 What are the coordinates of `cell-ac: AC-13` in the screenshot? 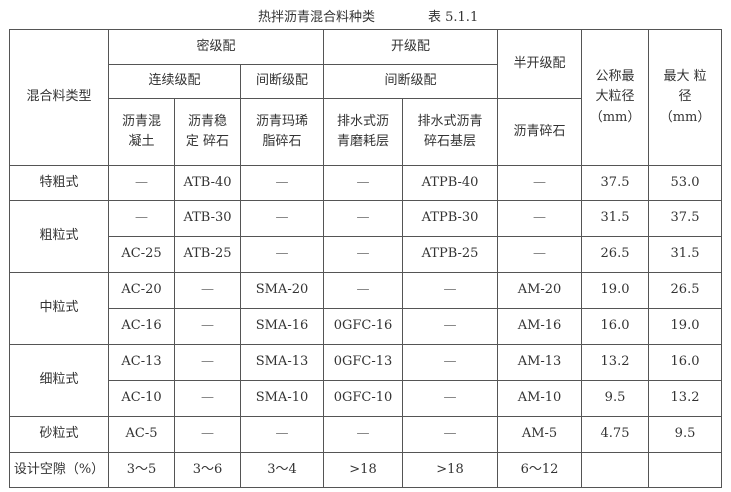 It's located at (141, 362).